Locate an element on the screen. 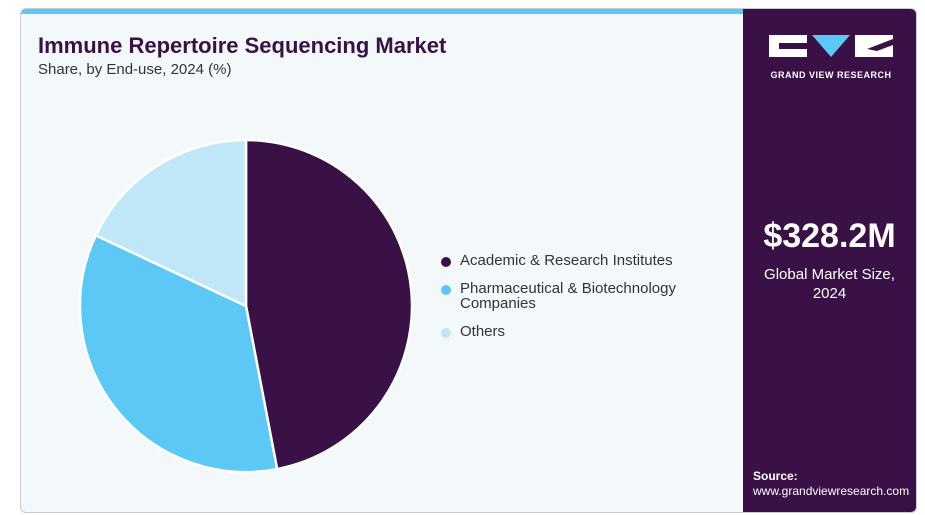 The height and width of the screenshot is (515, 925). legend-item: Academic & Research Institutes is located at coordinates (575, 260).